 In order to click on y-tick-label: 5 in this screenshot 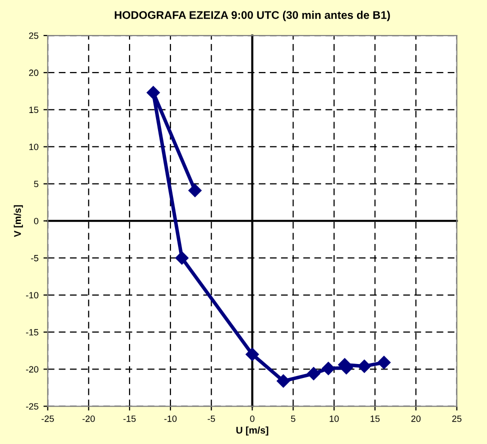, I will do `click(36, 184)`.